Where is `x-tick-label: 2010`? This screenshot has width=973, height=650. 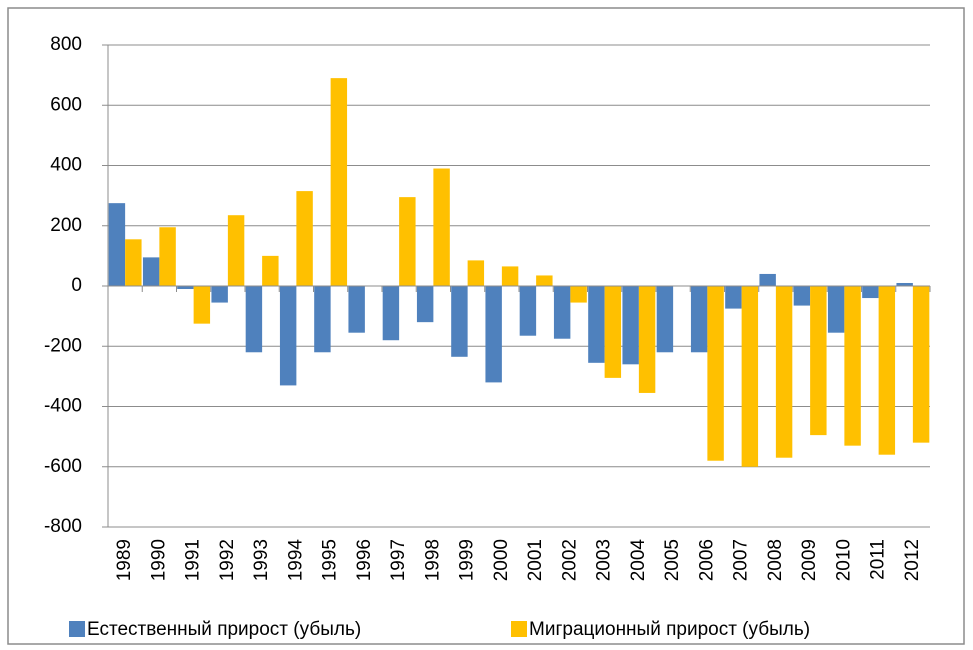
x-tick-label: 2010 is located at coordinates (843, 560).